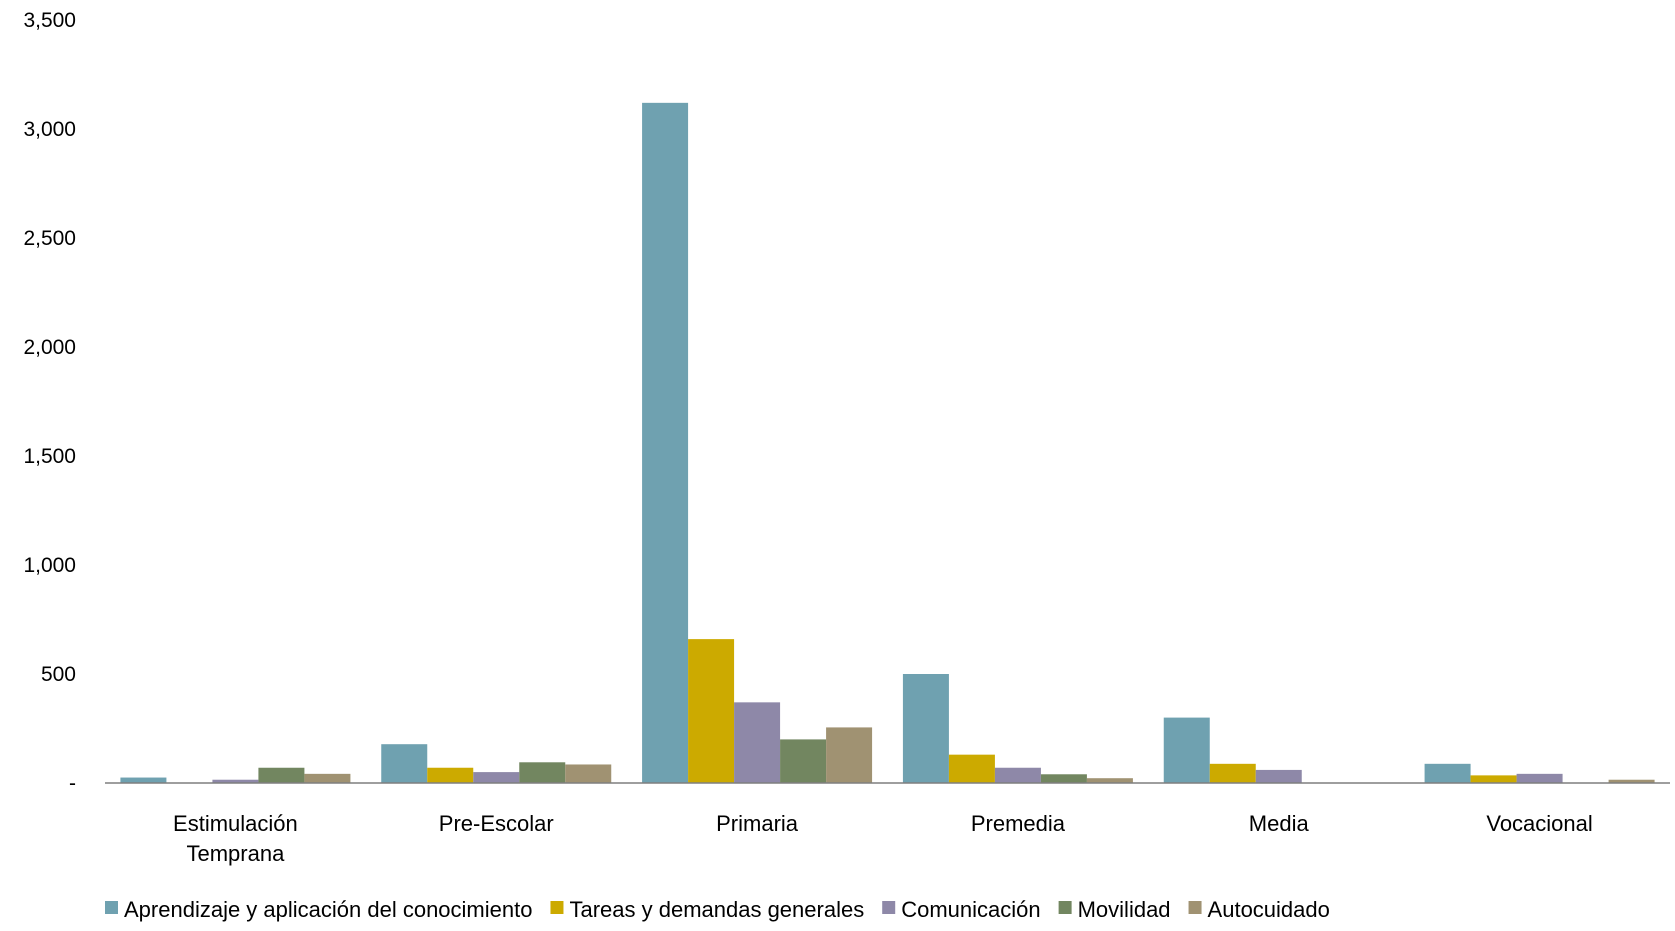 The height and width of the screenshot is (931, 1675). I want to click on legend-label: Tareas y demandas generales, so click(716, 909).